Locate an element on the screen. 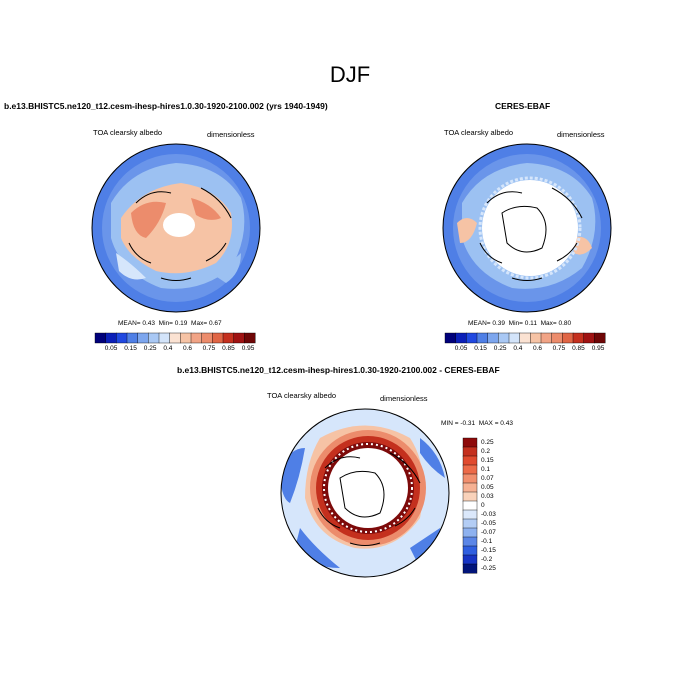  colorbar-tick-label: 0 is located at coordinates (483, 505).